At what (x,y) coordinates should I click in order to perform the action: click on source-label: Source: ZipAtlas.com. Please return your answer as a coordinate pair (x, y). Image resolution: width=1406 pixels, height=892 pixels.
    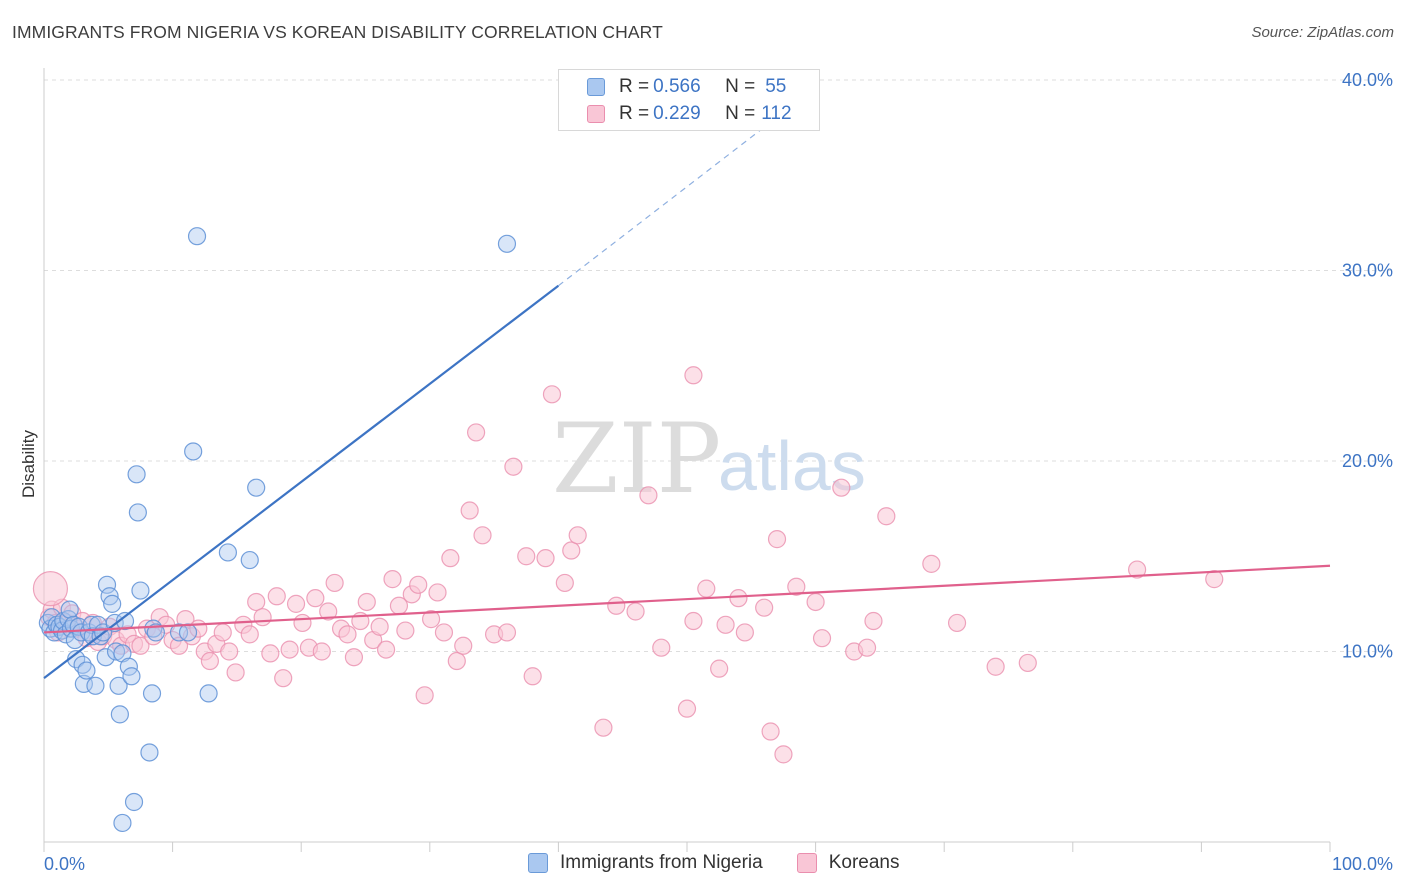
    Looking at the image, I should click on (1322, 32).